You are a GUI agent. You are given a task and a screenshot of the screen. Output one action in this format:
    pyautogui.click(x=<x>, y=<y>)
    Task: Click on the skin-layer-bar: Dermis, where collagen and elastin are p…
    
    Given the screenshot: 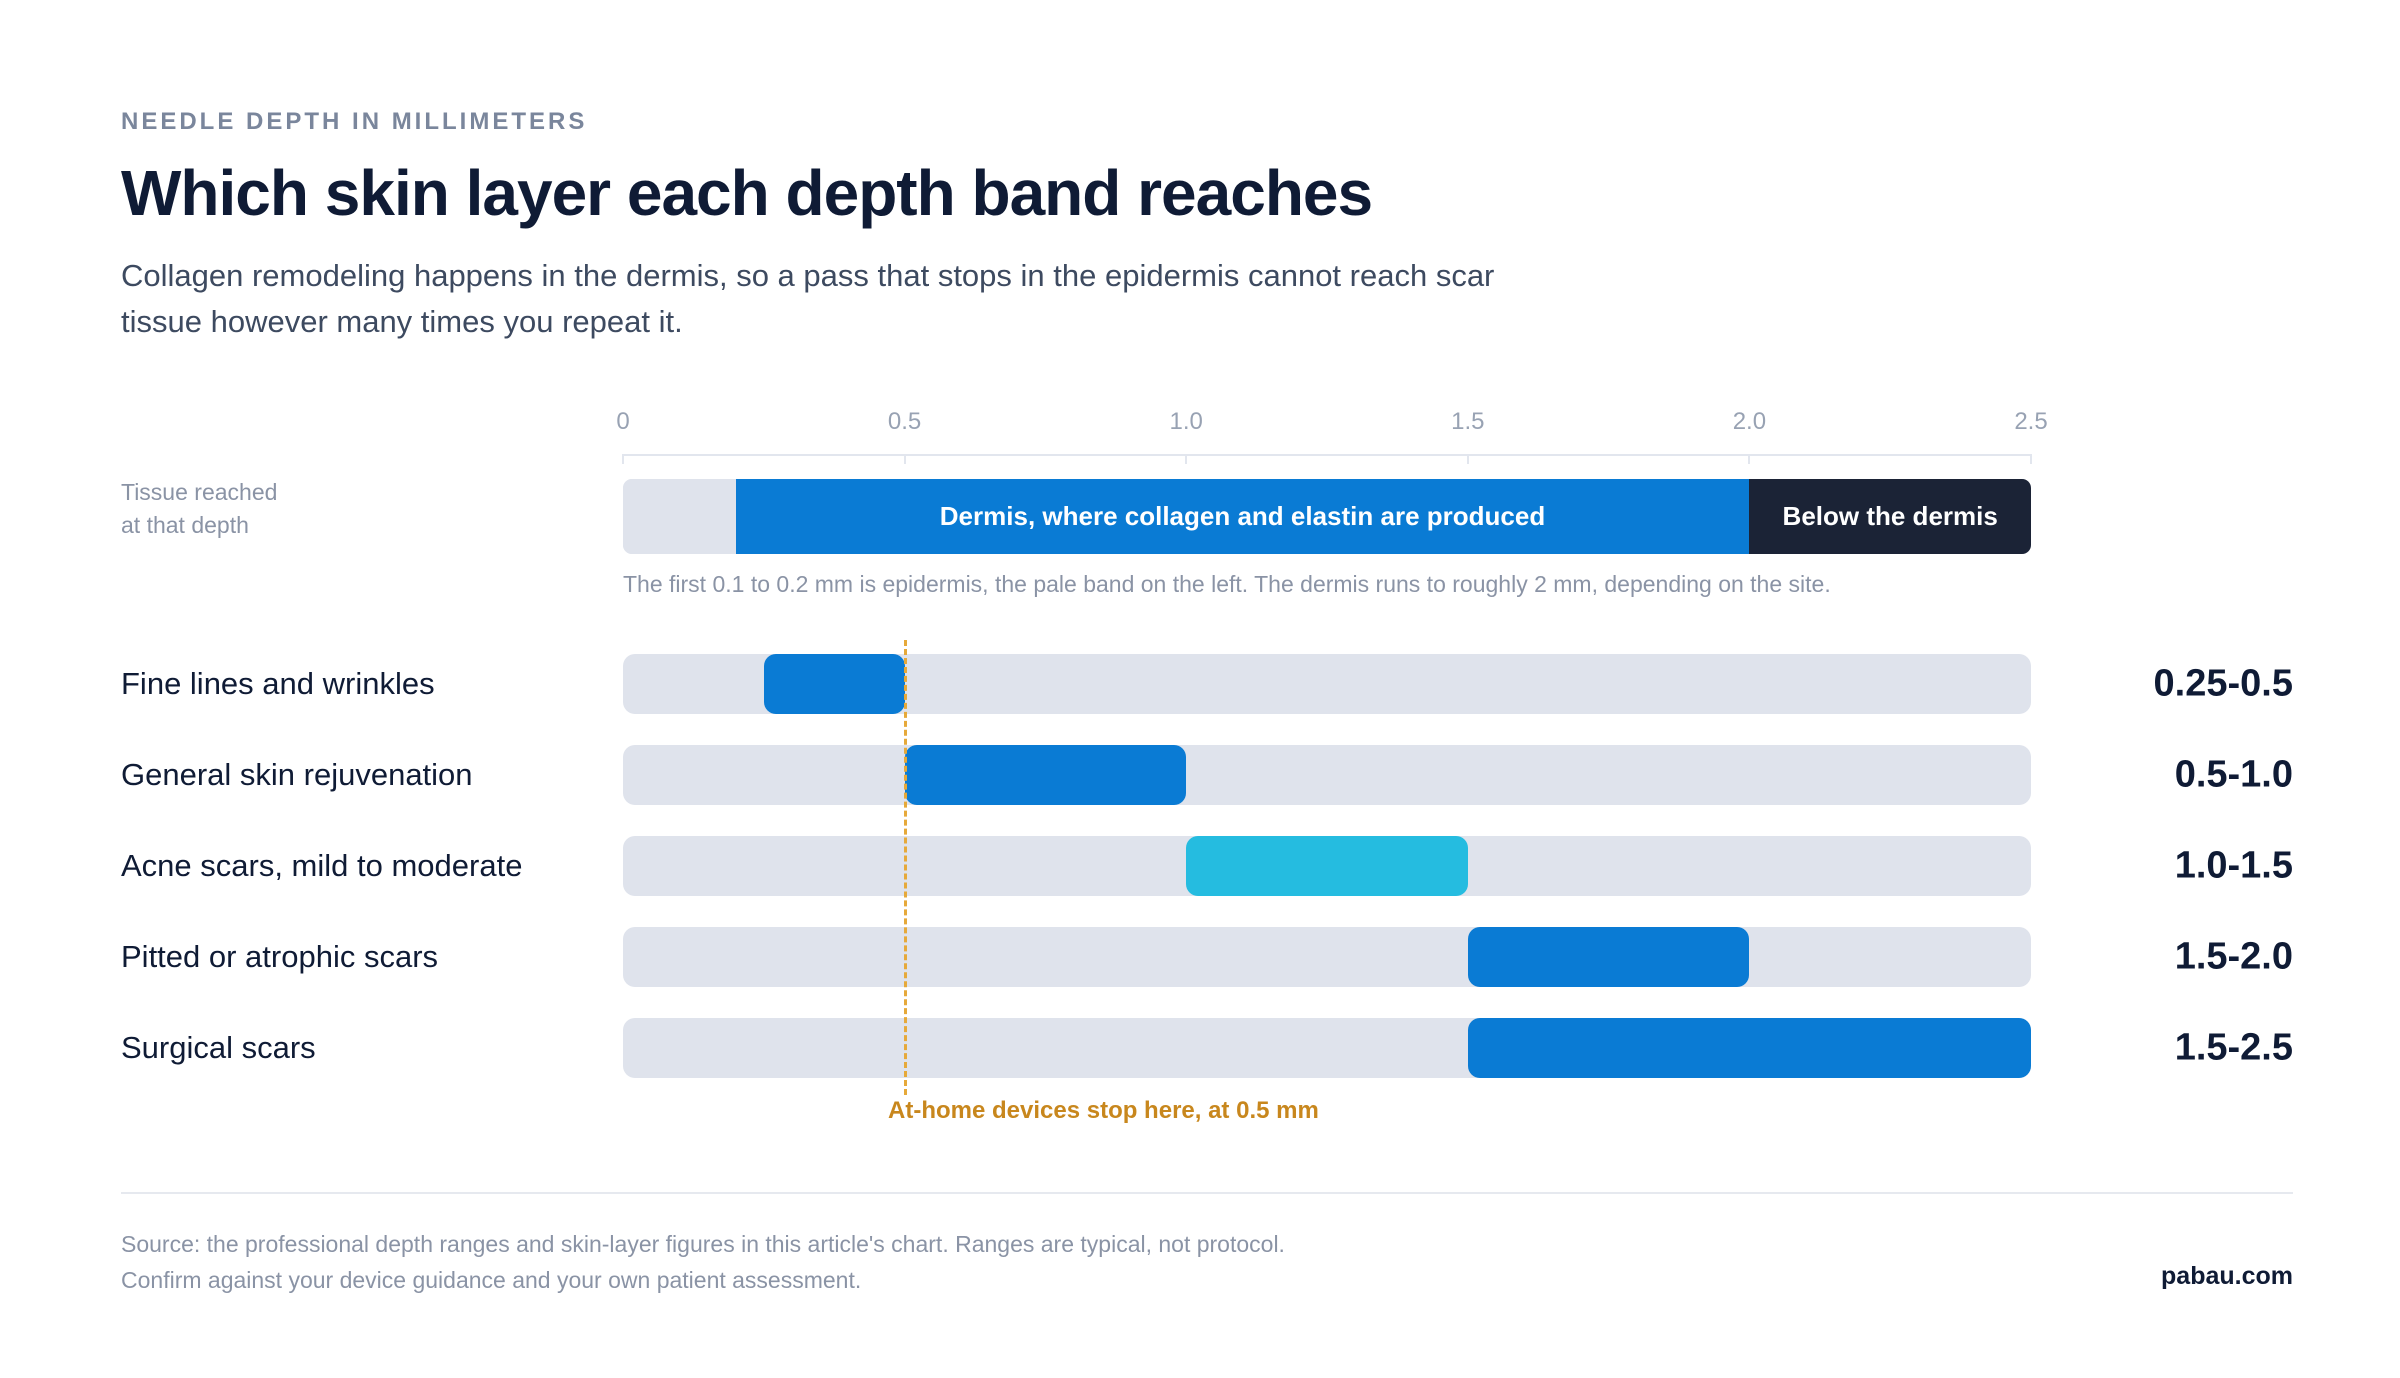 What is the action you would take?
    pyautogui.click(x=1327, y=516)
    